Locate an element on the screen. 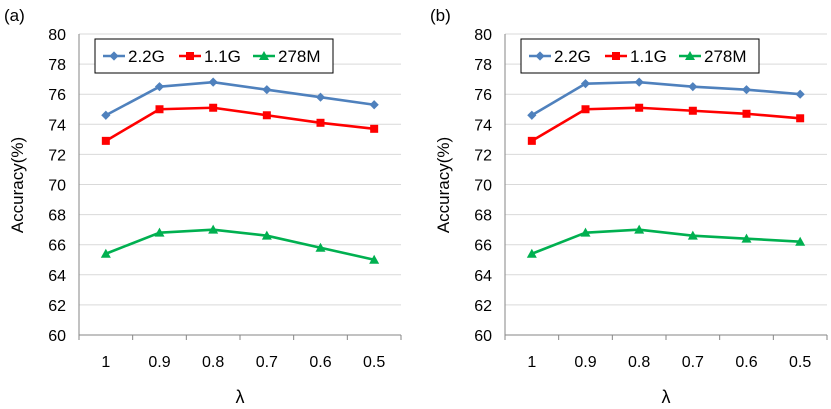 This screenshot has width=831, height=409. legend-marker-2.2G is located at coordinates (540, 56).